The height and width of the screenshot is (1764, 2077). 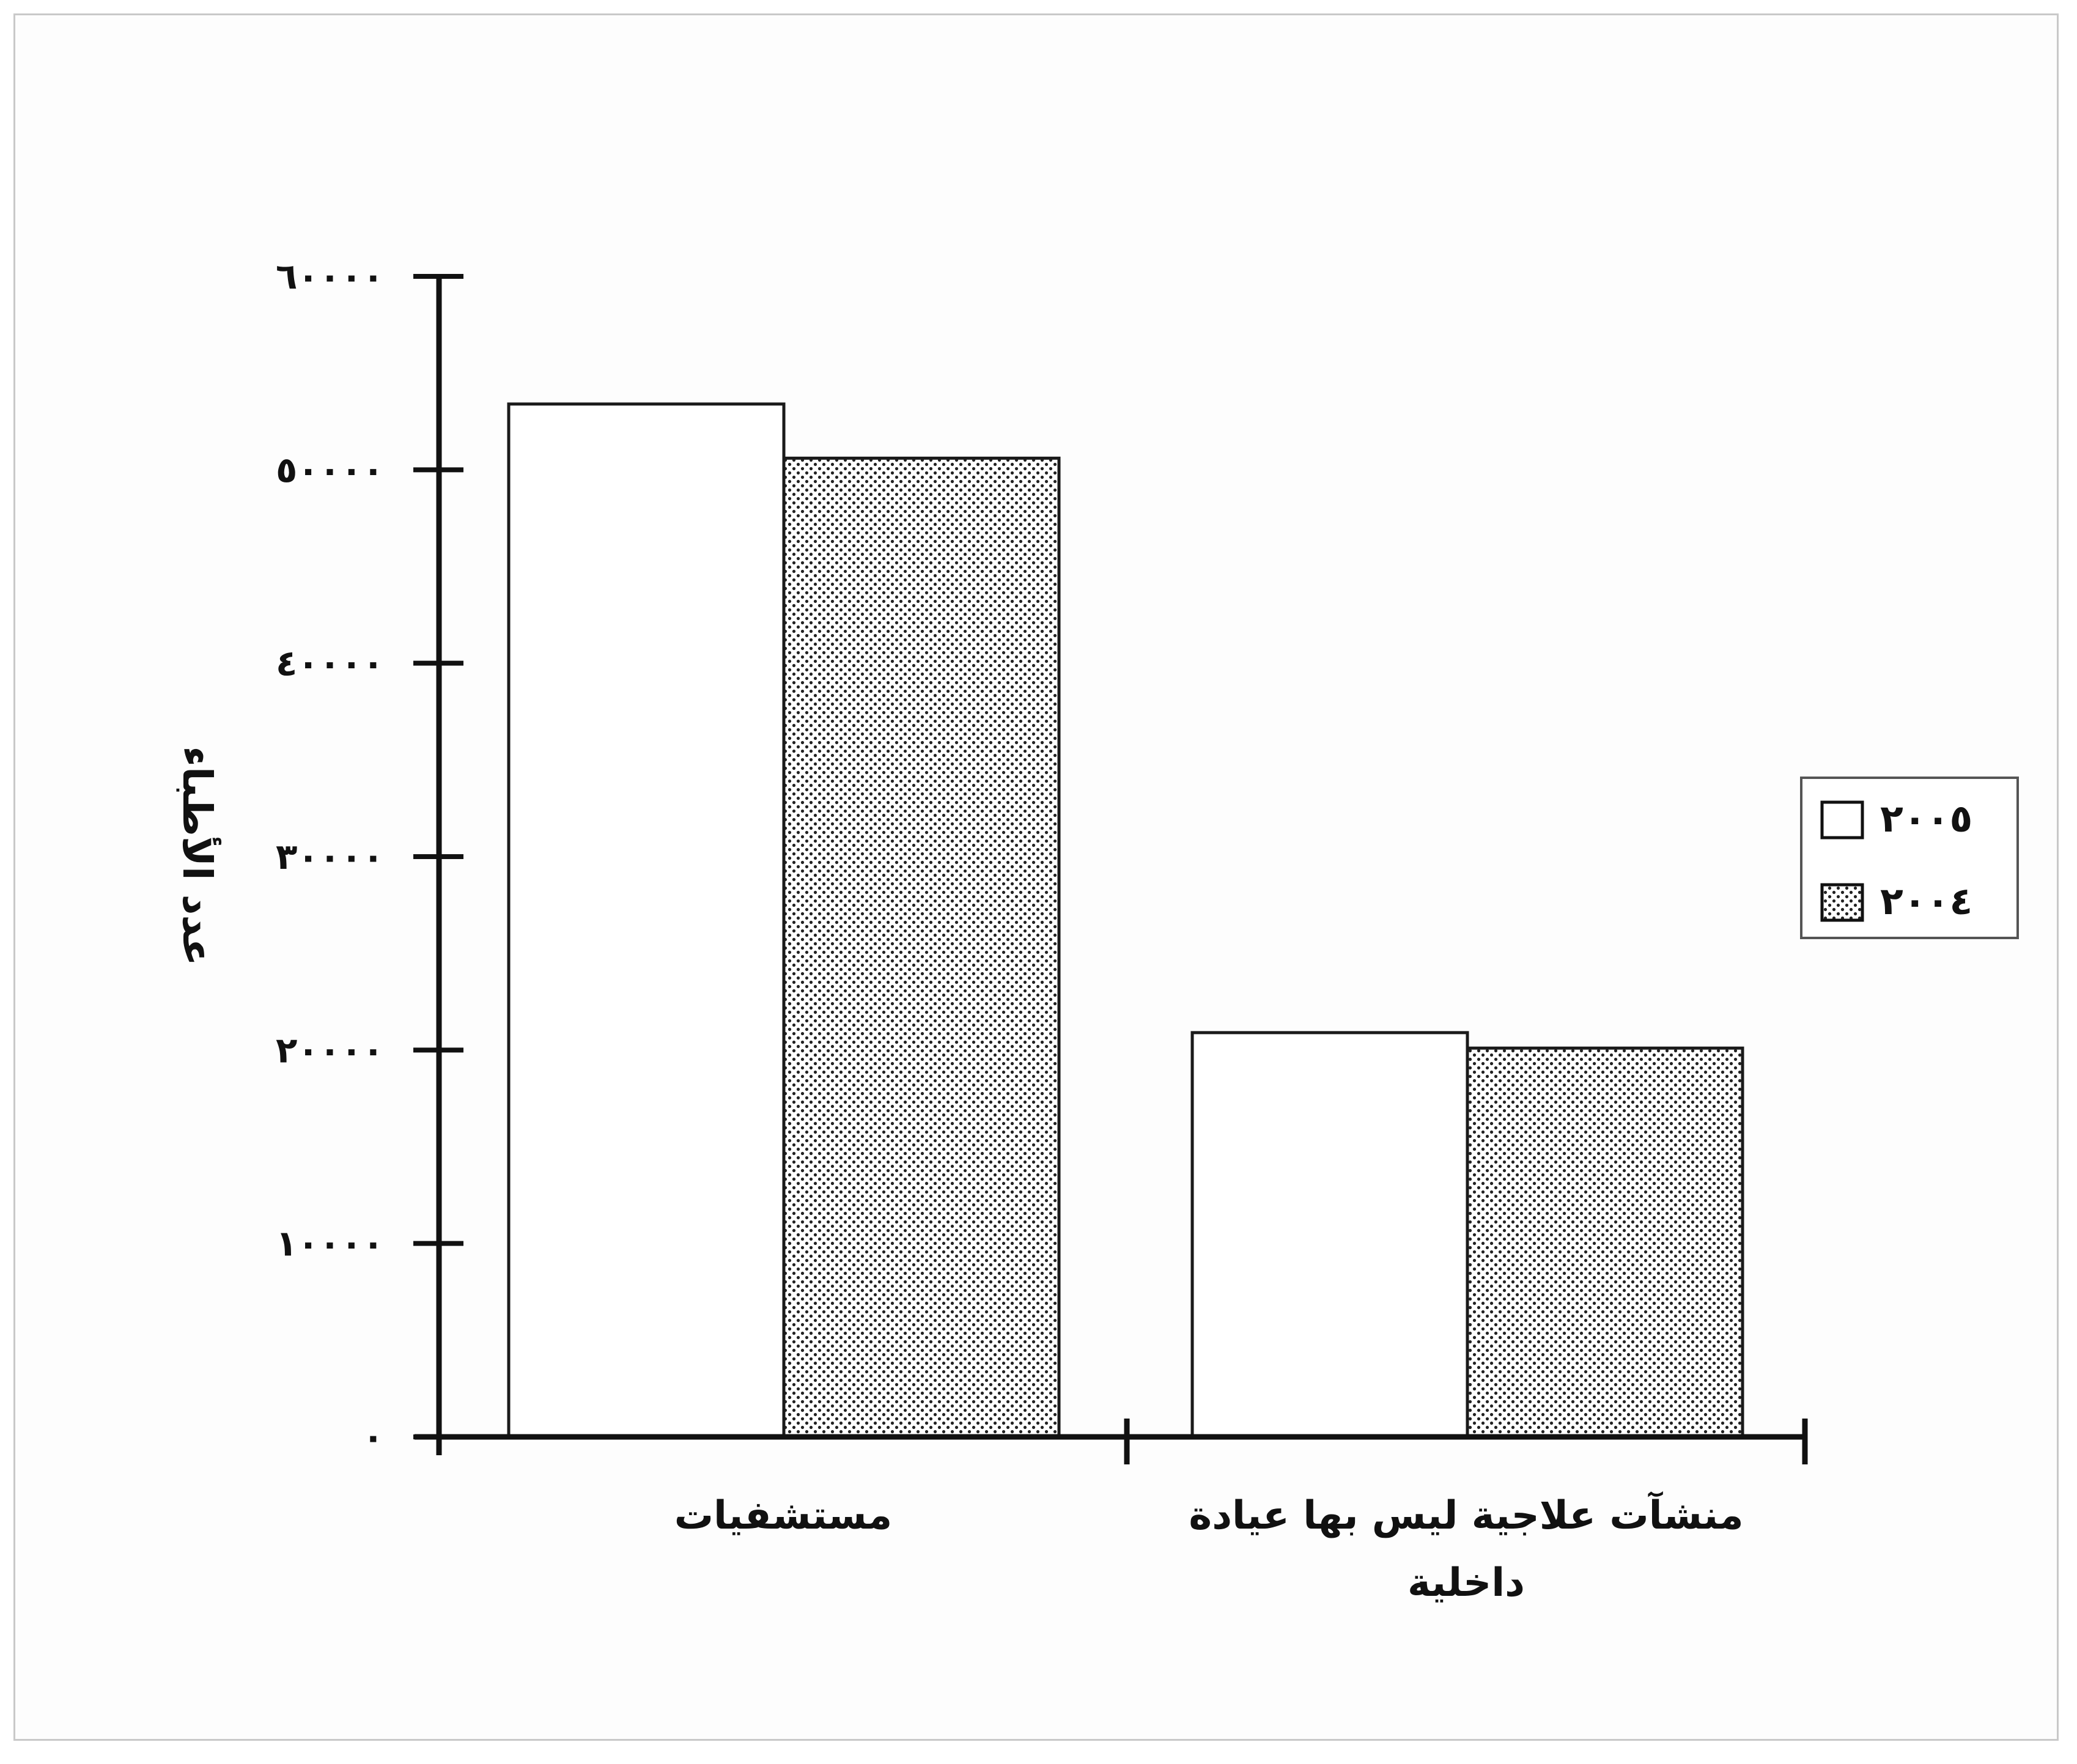 What do you see at coordinates (1466, 1583) in the screenshot?
I see `x-category-label: داخلية` at bounding box center [1466, 1583].